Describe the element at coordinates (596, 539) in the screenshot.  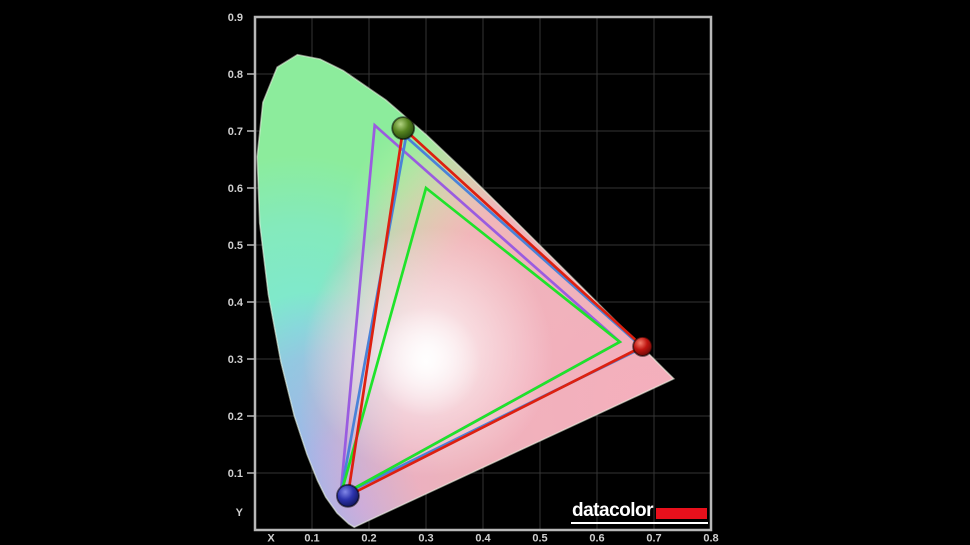
I see `x-tick-label: 0.6` at that location.